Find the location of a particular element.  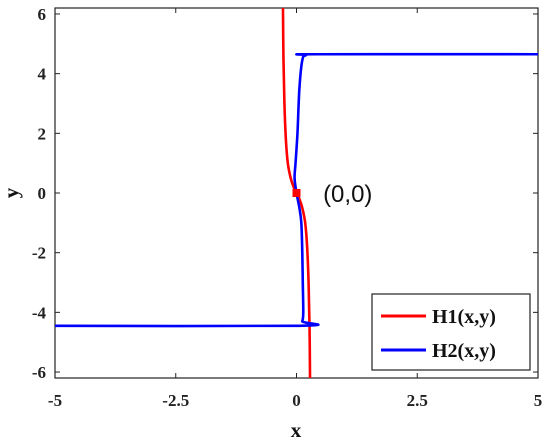

x-tick-label: 0 is located at coordinates (296, 400).